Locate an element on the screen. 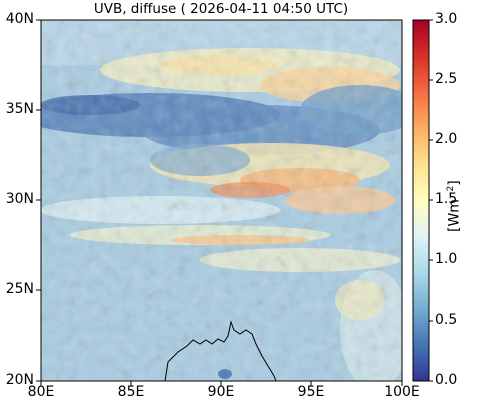 Image resolution: width=480 pixels, height=408 pixels. lon-label-95e: 95E is located at coordinates (311, 392).